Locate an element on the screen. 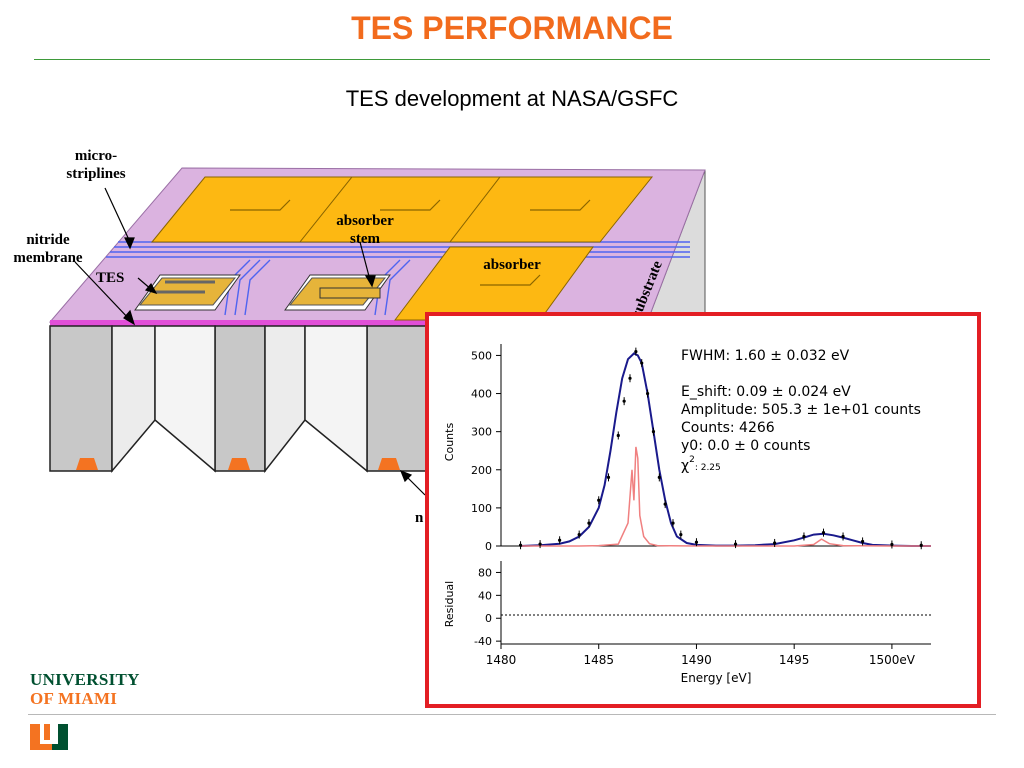 The image size is (1024, 768). label-arrows is located at coordinates (250, 341).